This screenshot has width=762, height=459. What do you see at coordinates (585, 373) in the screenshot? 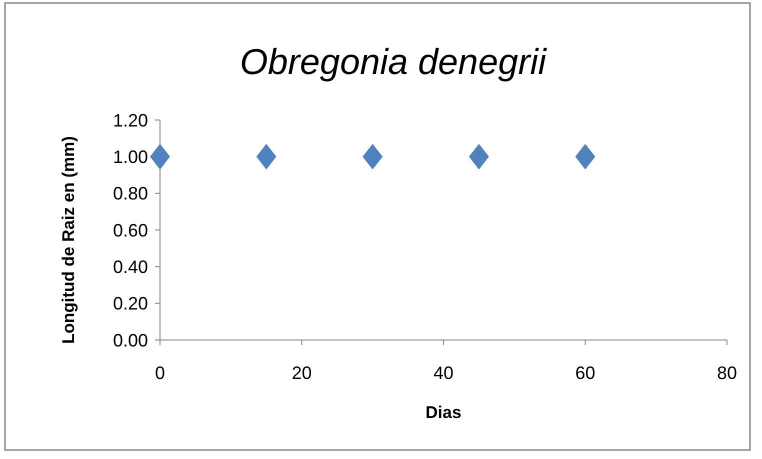
I see `x-tick-label: 60` at bounding box center [585, 373].